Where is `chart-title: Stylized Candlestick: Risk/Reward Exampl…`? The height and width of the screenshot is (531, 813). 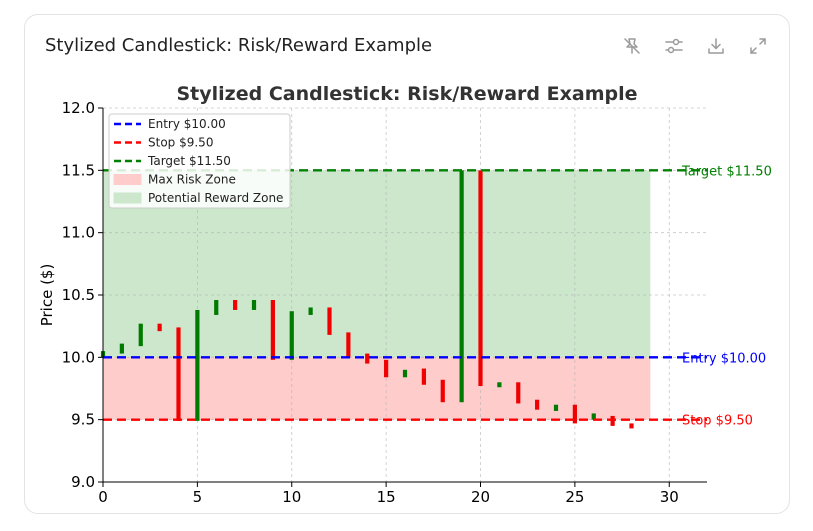 chart-title: Stylized Candlestick: Risk/Reward Exampl… is located at coordinates (406, 94).